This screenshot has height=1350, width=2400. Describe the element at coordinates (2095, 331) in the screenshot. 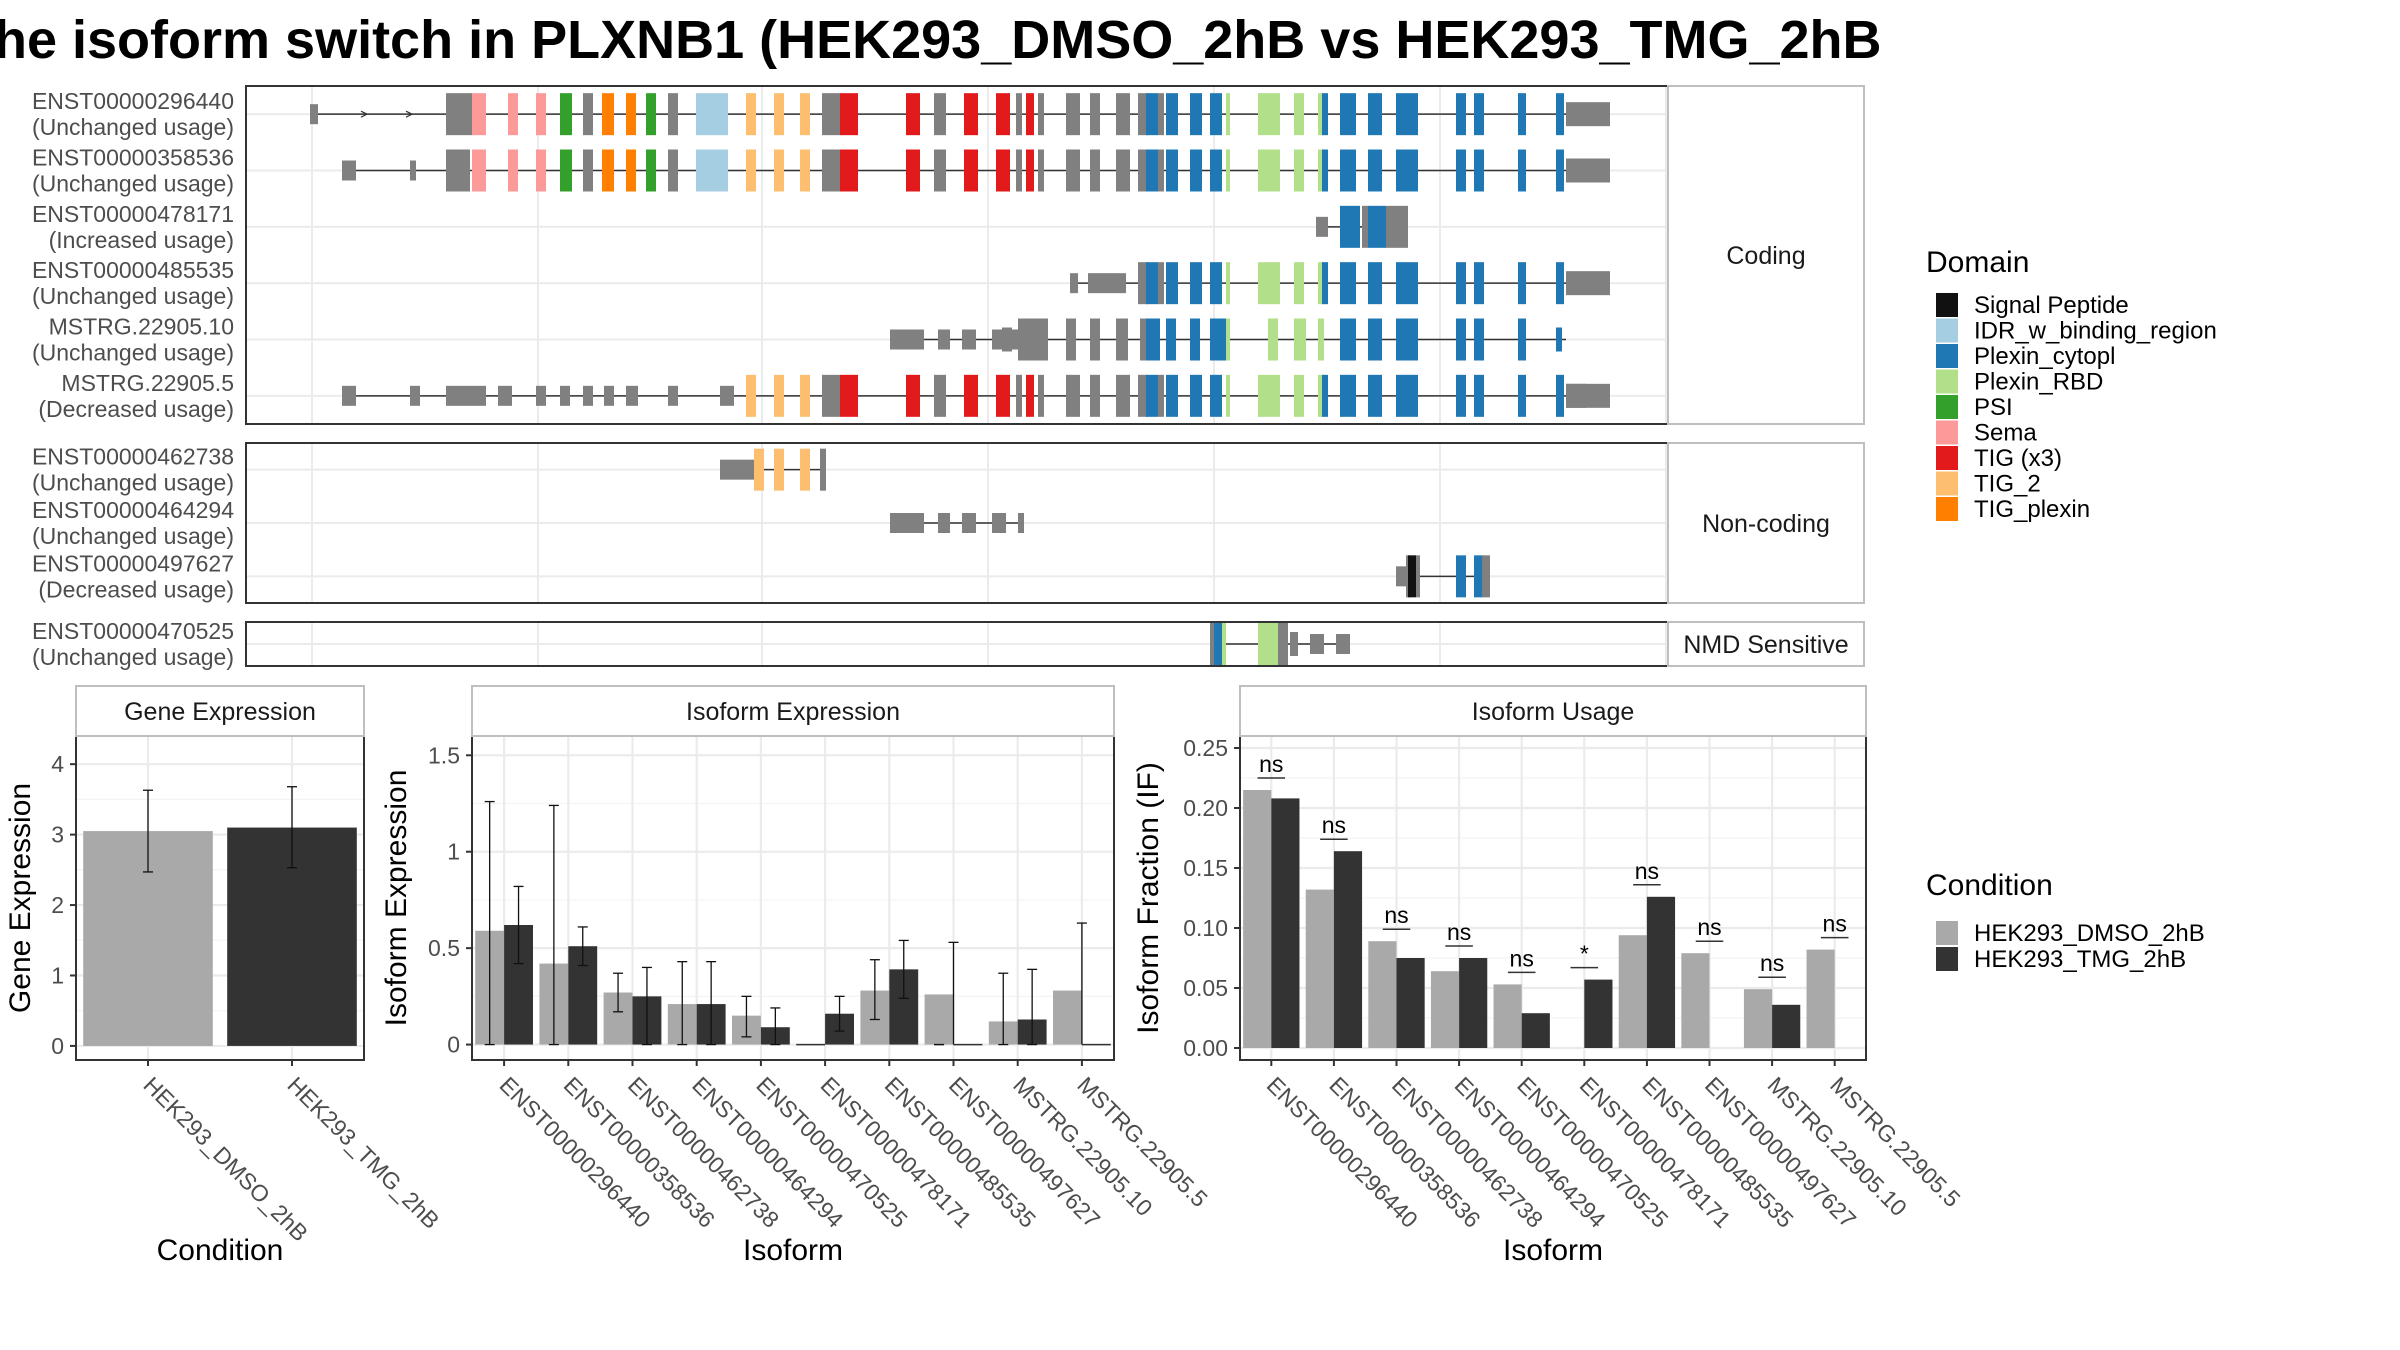

I see `legend-label: IDR_w_binding_region` at that location.